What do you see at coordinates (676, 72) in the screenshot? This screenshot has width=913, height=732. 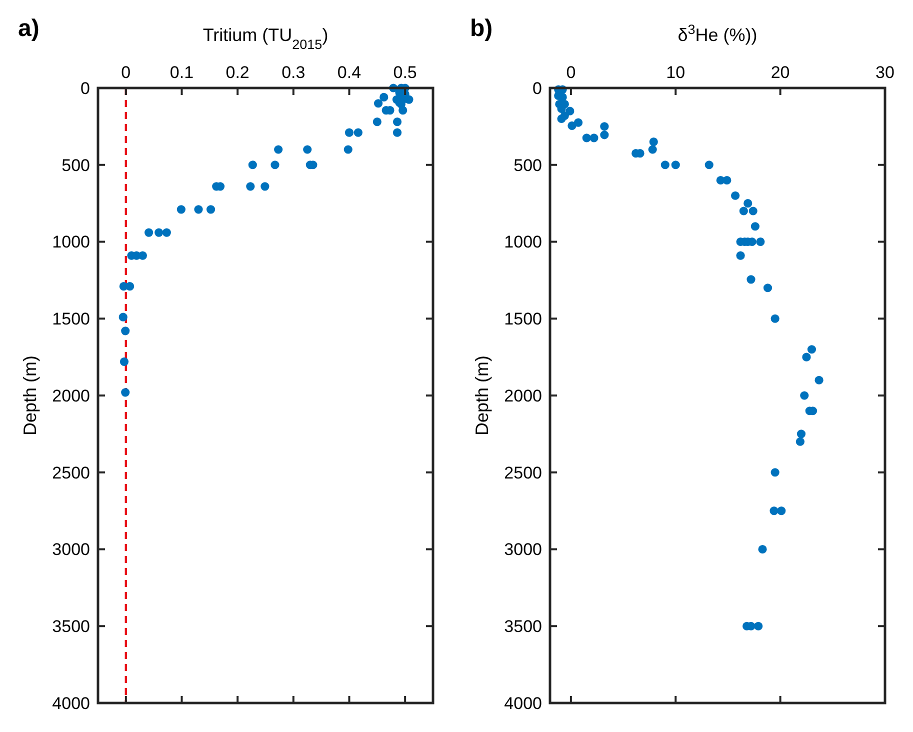 I see `x-tick-label: 10` at bounding box center [676, 72].